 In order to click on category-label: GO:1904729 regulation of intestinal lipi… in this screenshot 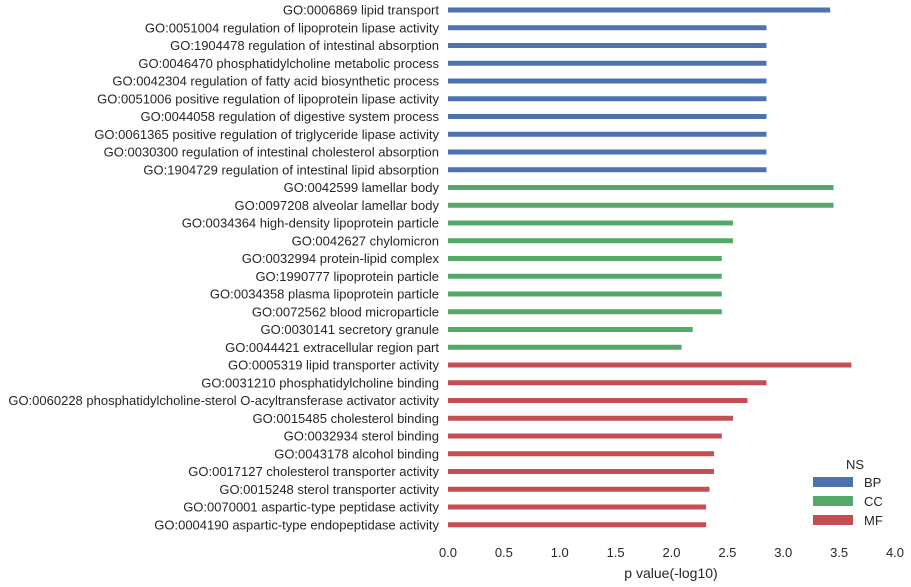, I will do `click(291, 169)`.